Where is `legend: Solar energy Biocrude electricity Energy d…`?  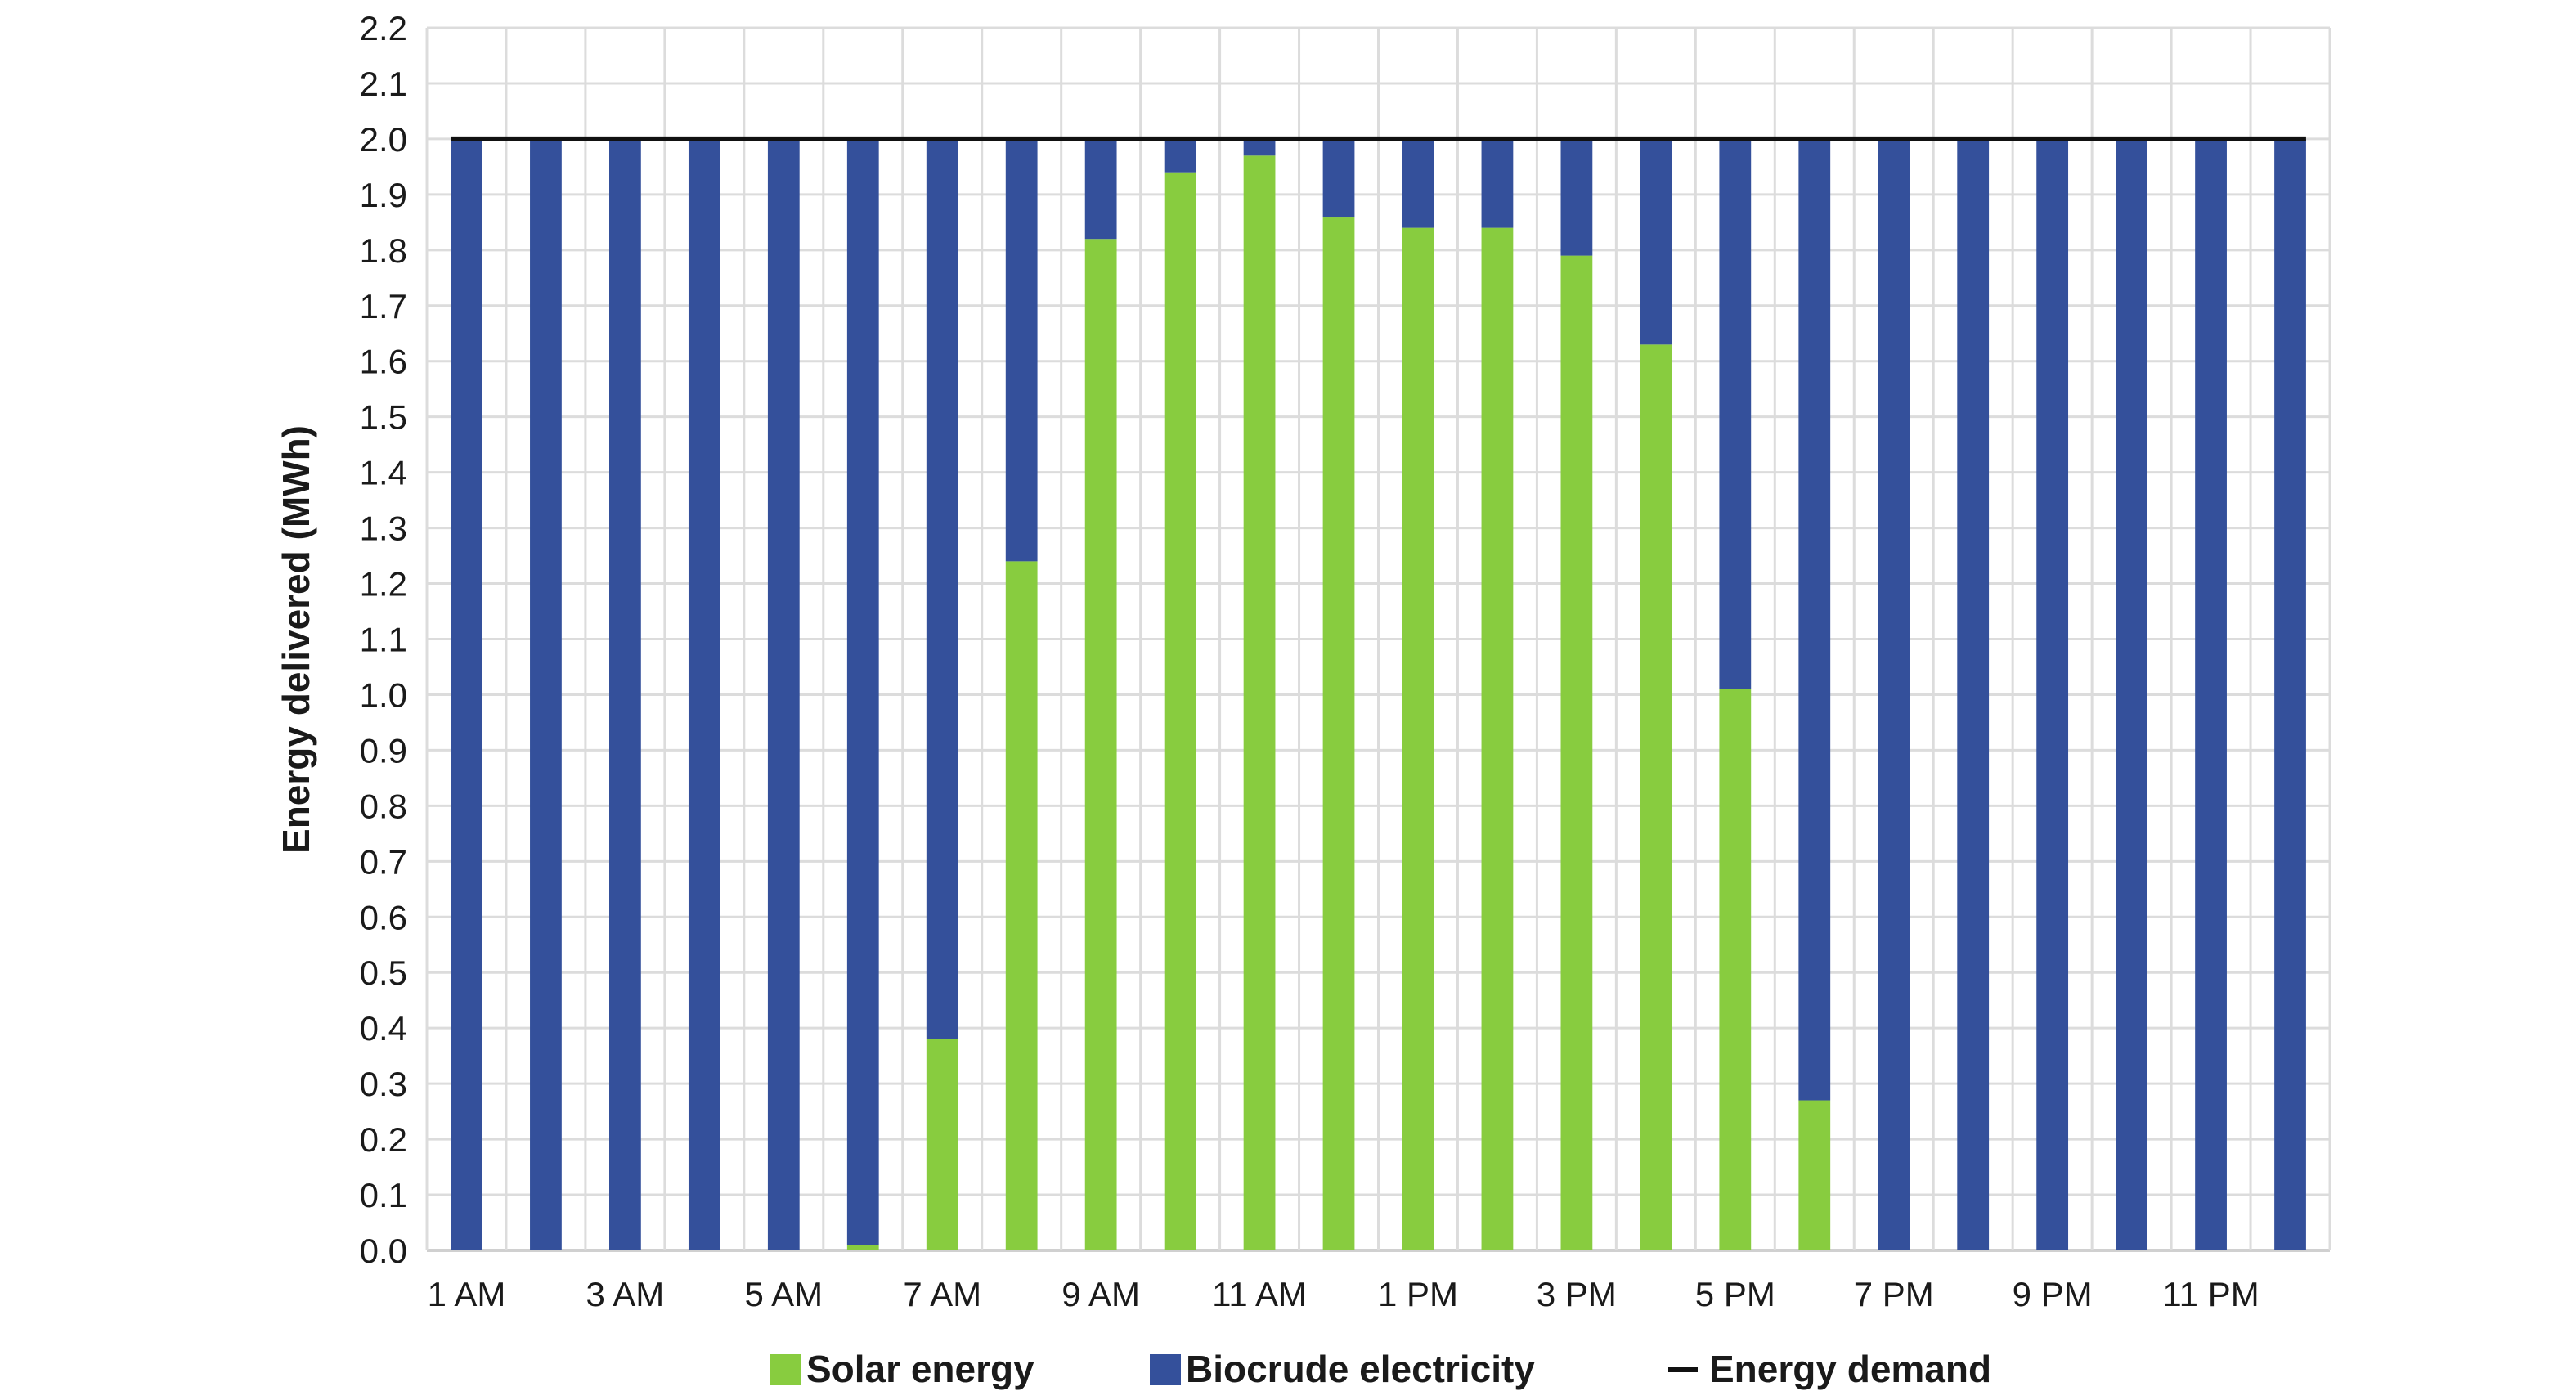
legend: Solar energy Biocrude electricity Energy d… is located at coordinates (1380, 1369).